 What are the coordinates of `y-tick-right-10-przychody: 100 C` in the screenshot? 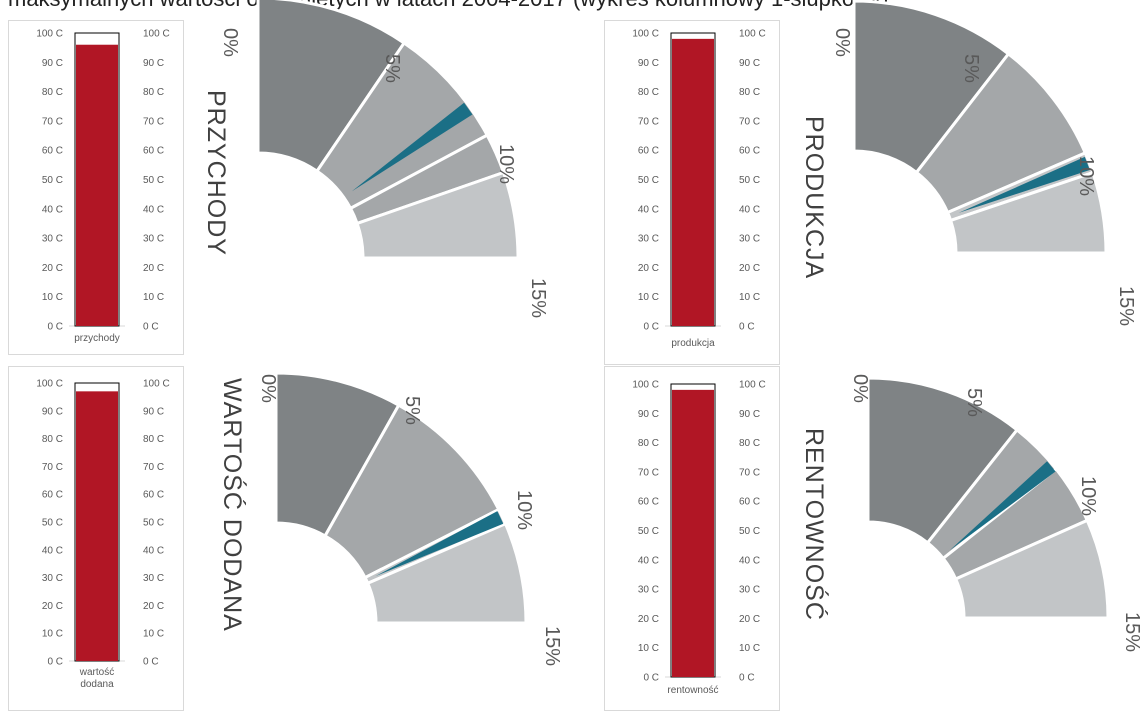 It's located at (156, 34).